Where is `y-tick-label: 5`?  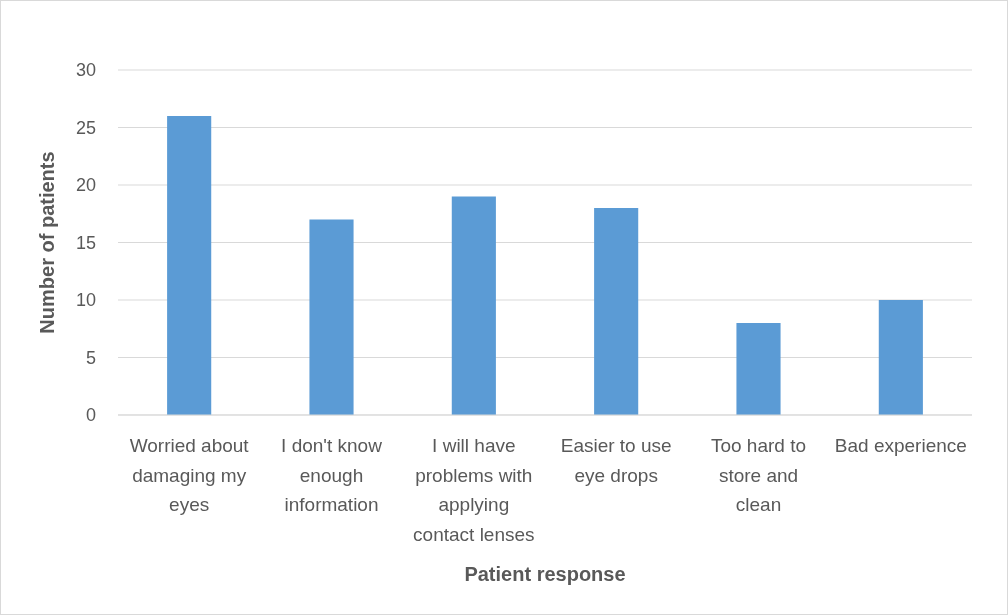
y-tick-label: 5 is located at coordinates (90, 357).